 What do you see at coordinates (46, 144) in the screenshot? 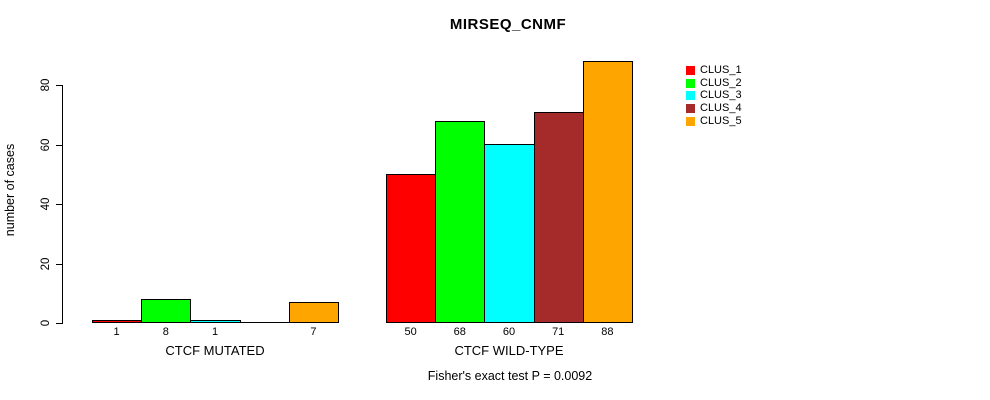
I see `y-axis-tick-label: 60` at bounding box center [46, 144].